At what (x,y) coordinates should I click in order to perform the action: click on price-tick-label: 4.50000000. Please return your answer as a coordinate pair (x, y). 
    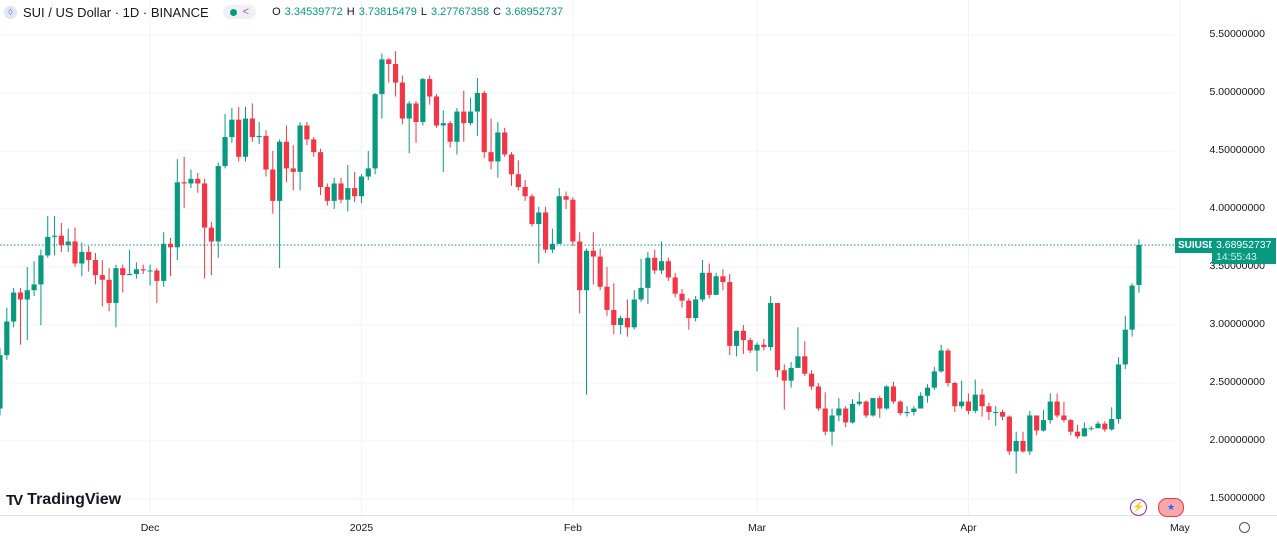
    Looking at the image, I should click on (1237, 150).